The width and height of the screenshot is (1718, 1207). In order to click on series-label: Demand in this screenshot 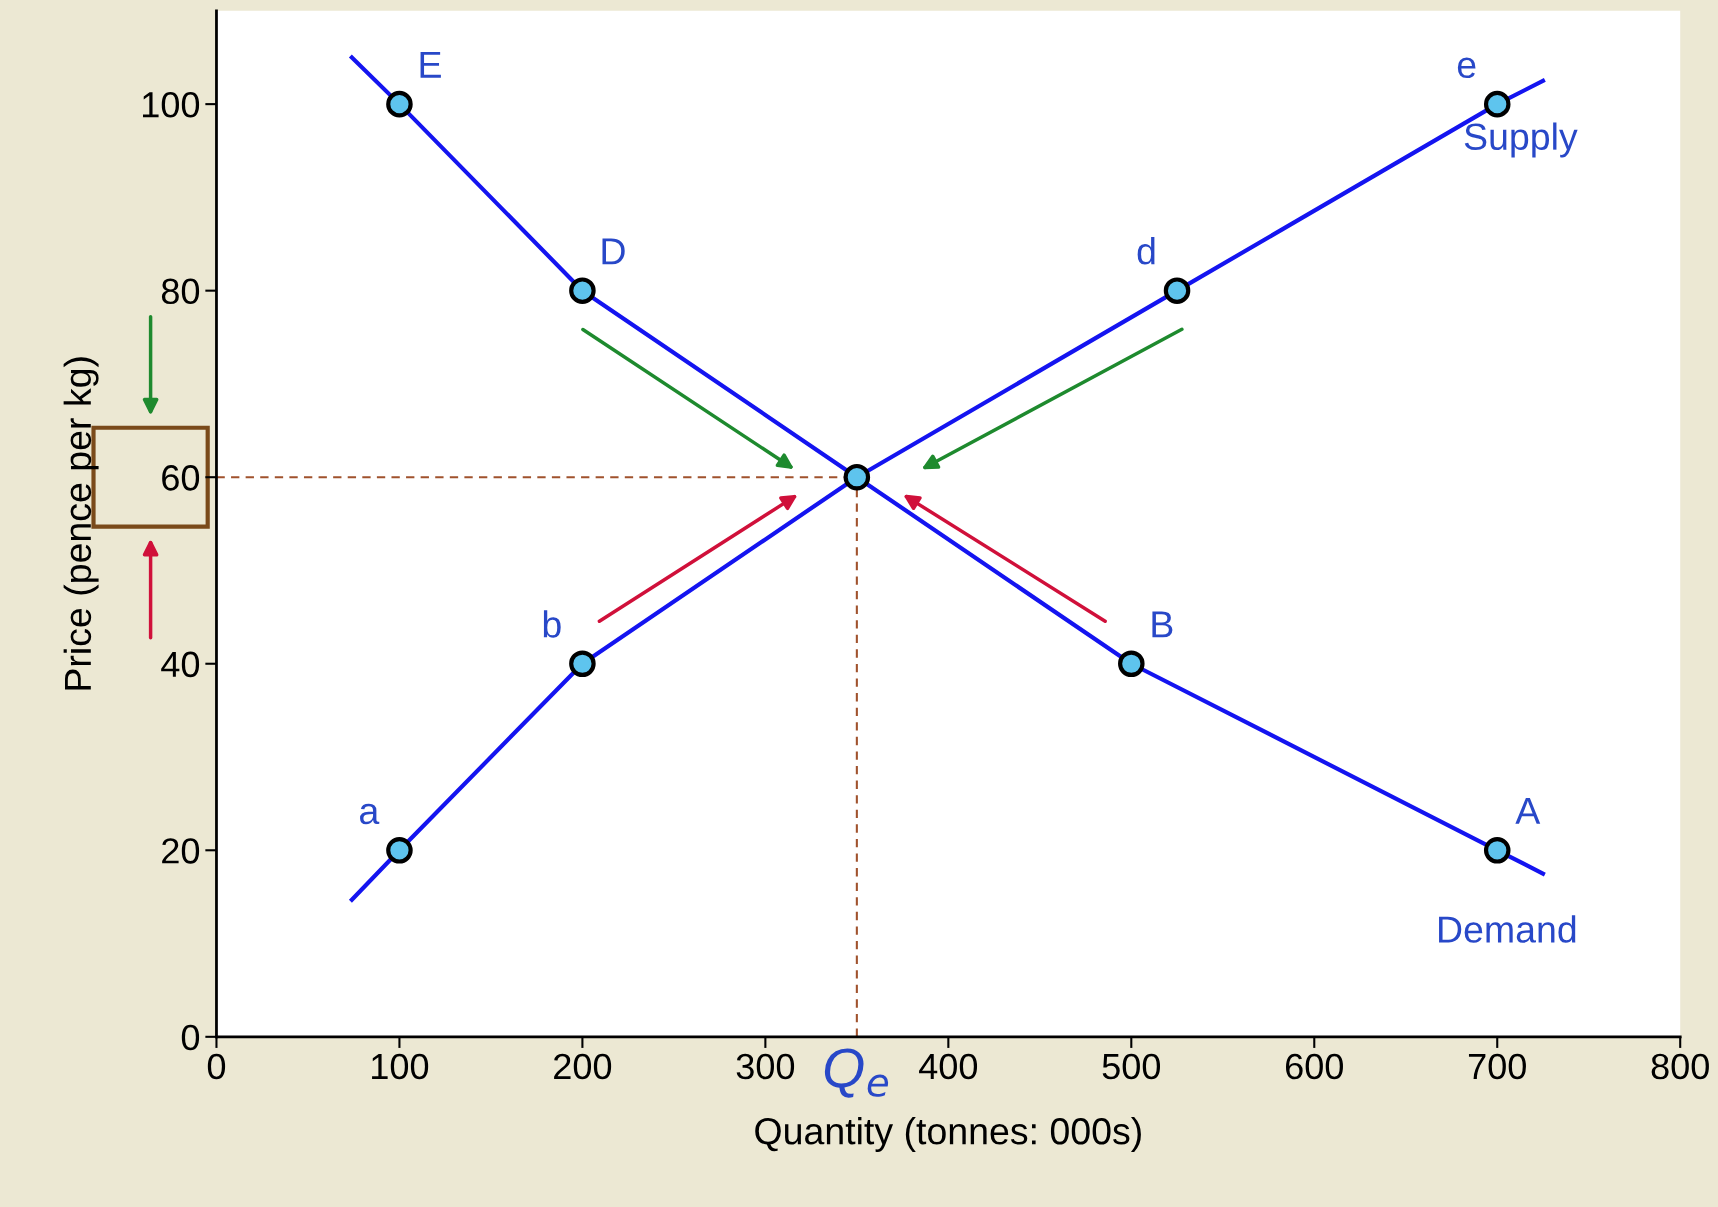, I will do `click(1507, 929)`.